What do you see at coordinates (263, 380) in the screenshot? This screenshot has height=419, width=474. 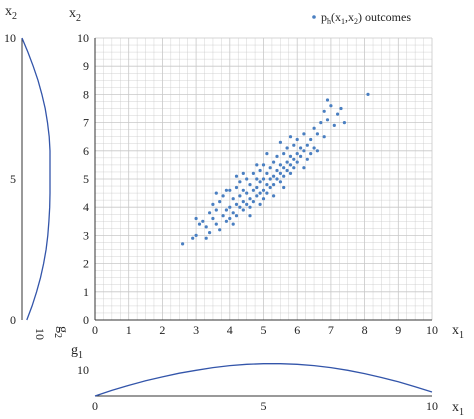 I see `bottom-marginal-curve` at bounding box center [263, 380].